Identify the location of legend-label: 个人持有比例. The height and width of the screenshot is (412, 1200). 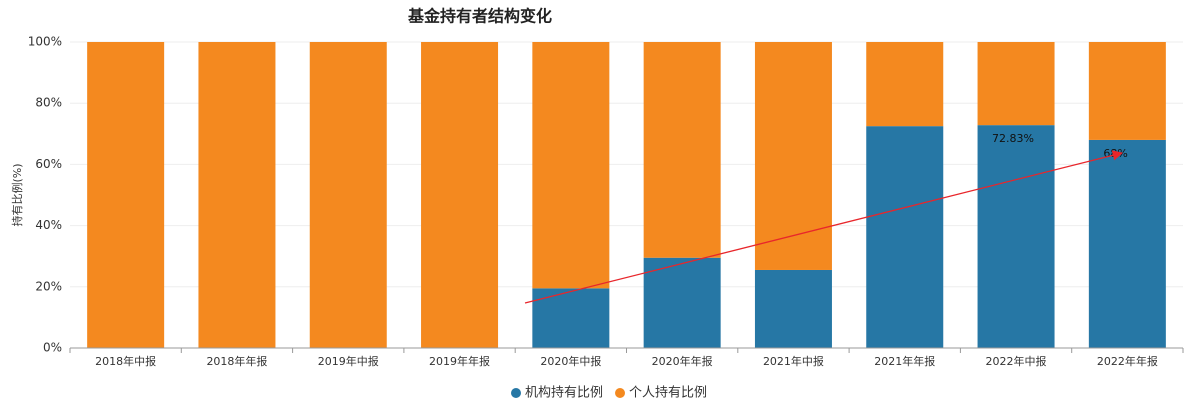
(668, 393).